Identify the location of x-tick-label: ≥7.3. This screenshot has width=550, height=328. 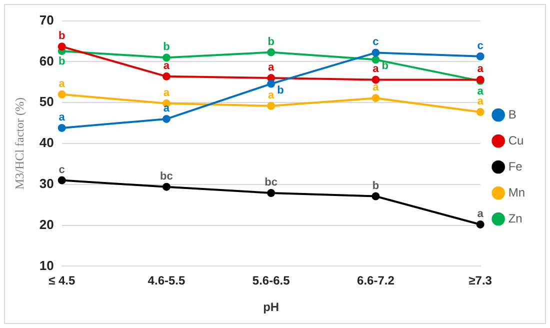
(480, 281).